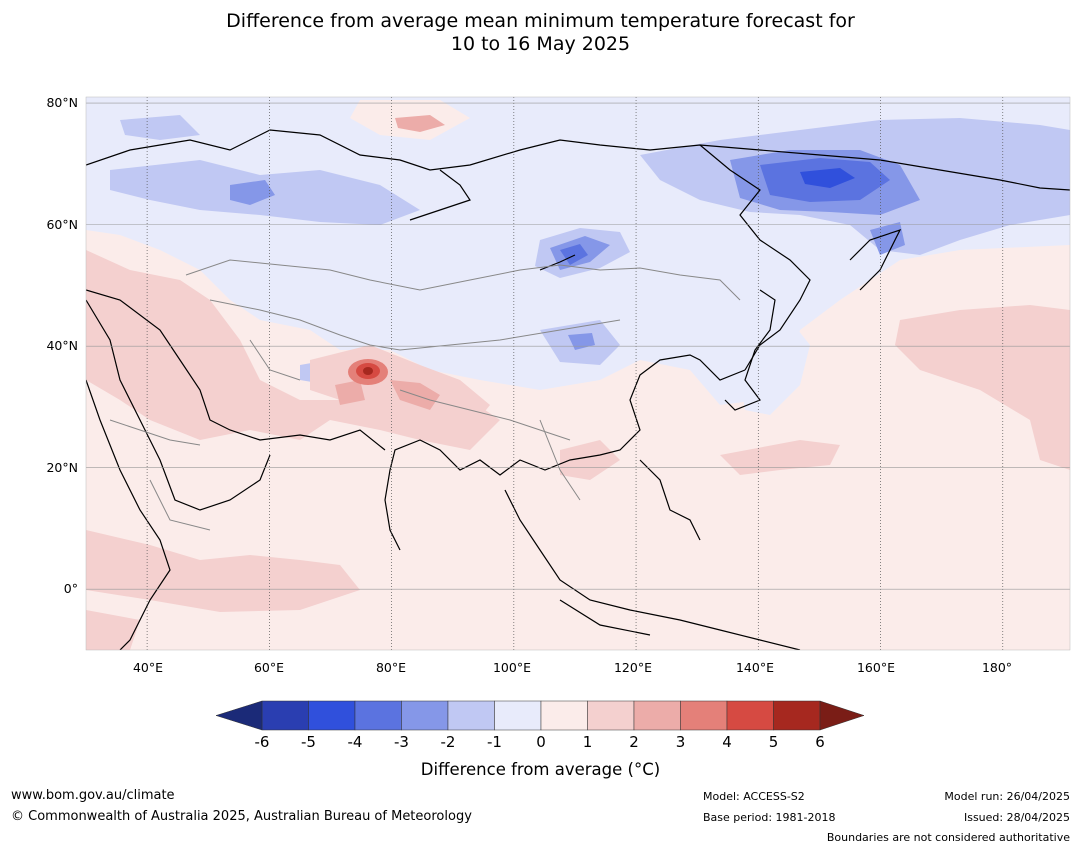 Image resolution: width=1081 pixels, height=850 pixels. I want to click on cool-peak-baikal, so click(574, 254).